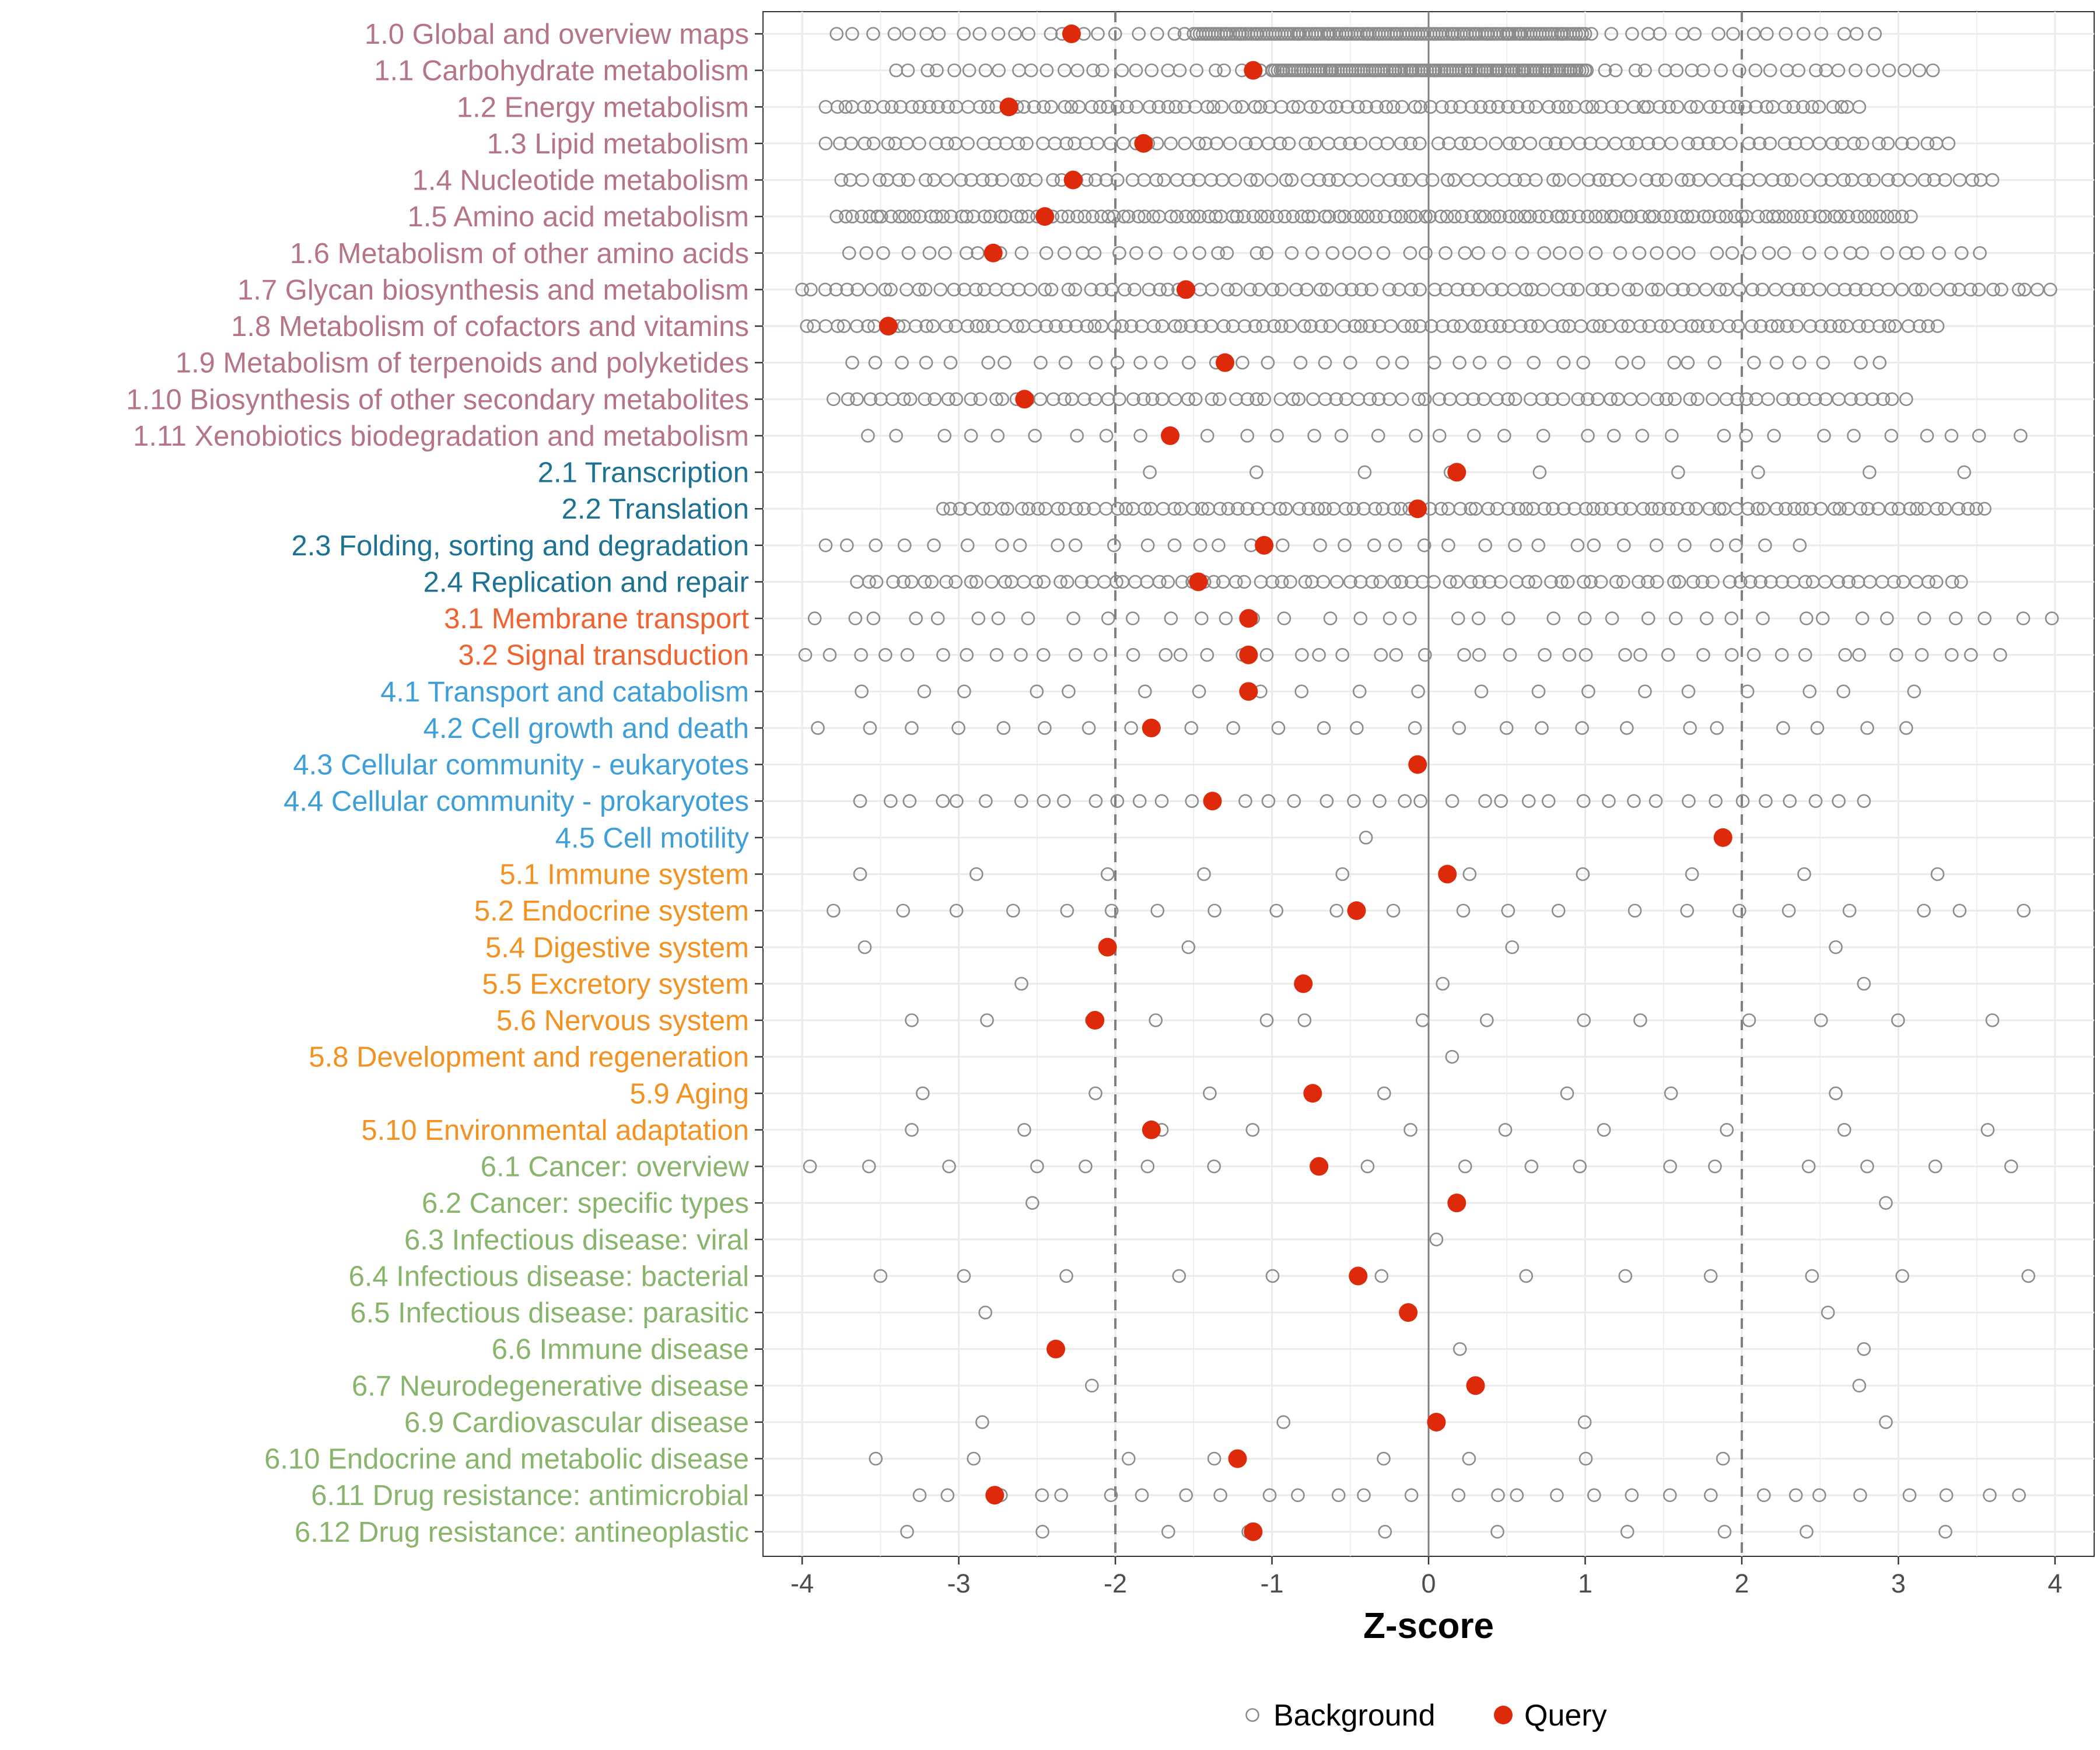 This screenshot has height=1750, width=2100. Describe the element at coordinates (519, 254) in the screenshot. I see `category-label: 1.6 Metabolism of other amino acids` at that location.